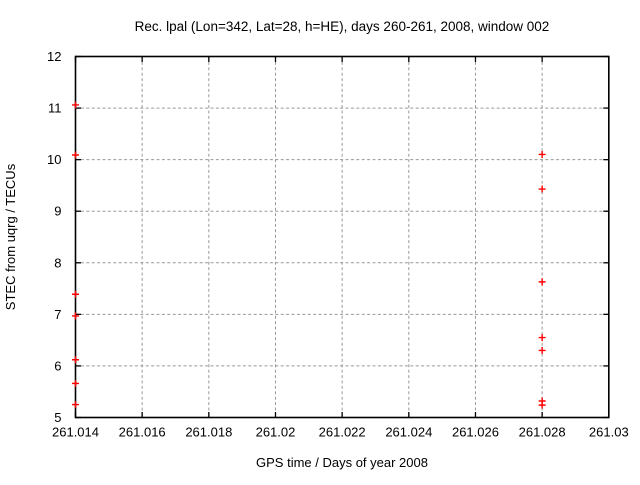 This screenshot has width=640, height=485. What do you see at coordinates (142, 432) in the screenshot?
I see `x-tick-label: 261.016` at bounding box center [142, 432].